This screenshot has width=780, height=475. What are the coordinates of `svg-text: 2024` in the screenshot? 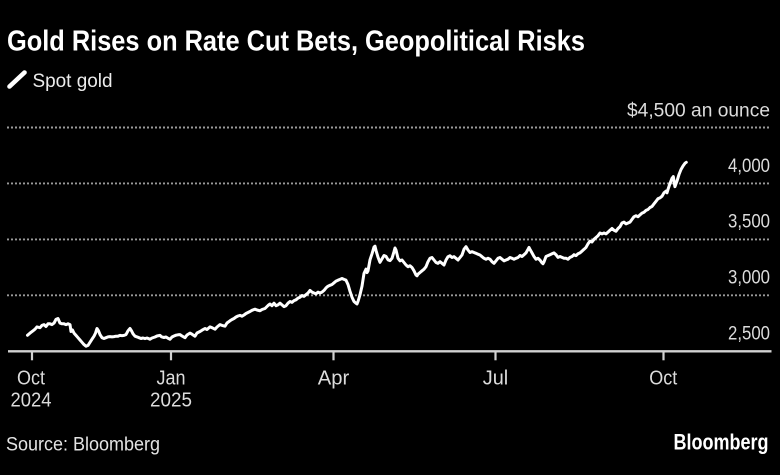 It's located at (31, 400).